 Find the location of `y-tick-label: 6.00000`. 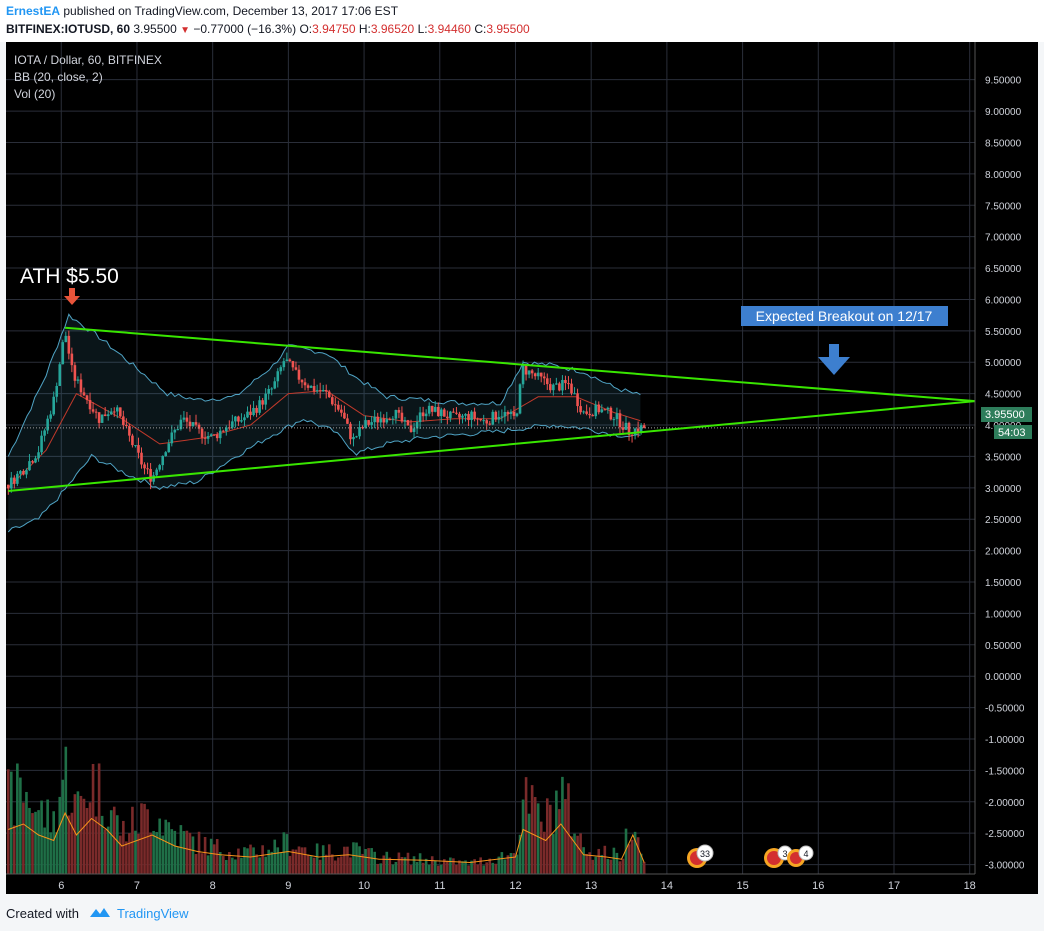

y-tick-label: 6.00000 is located at coordinates (1003, 300).